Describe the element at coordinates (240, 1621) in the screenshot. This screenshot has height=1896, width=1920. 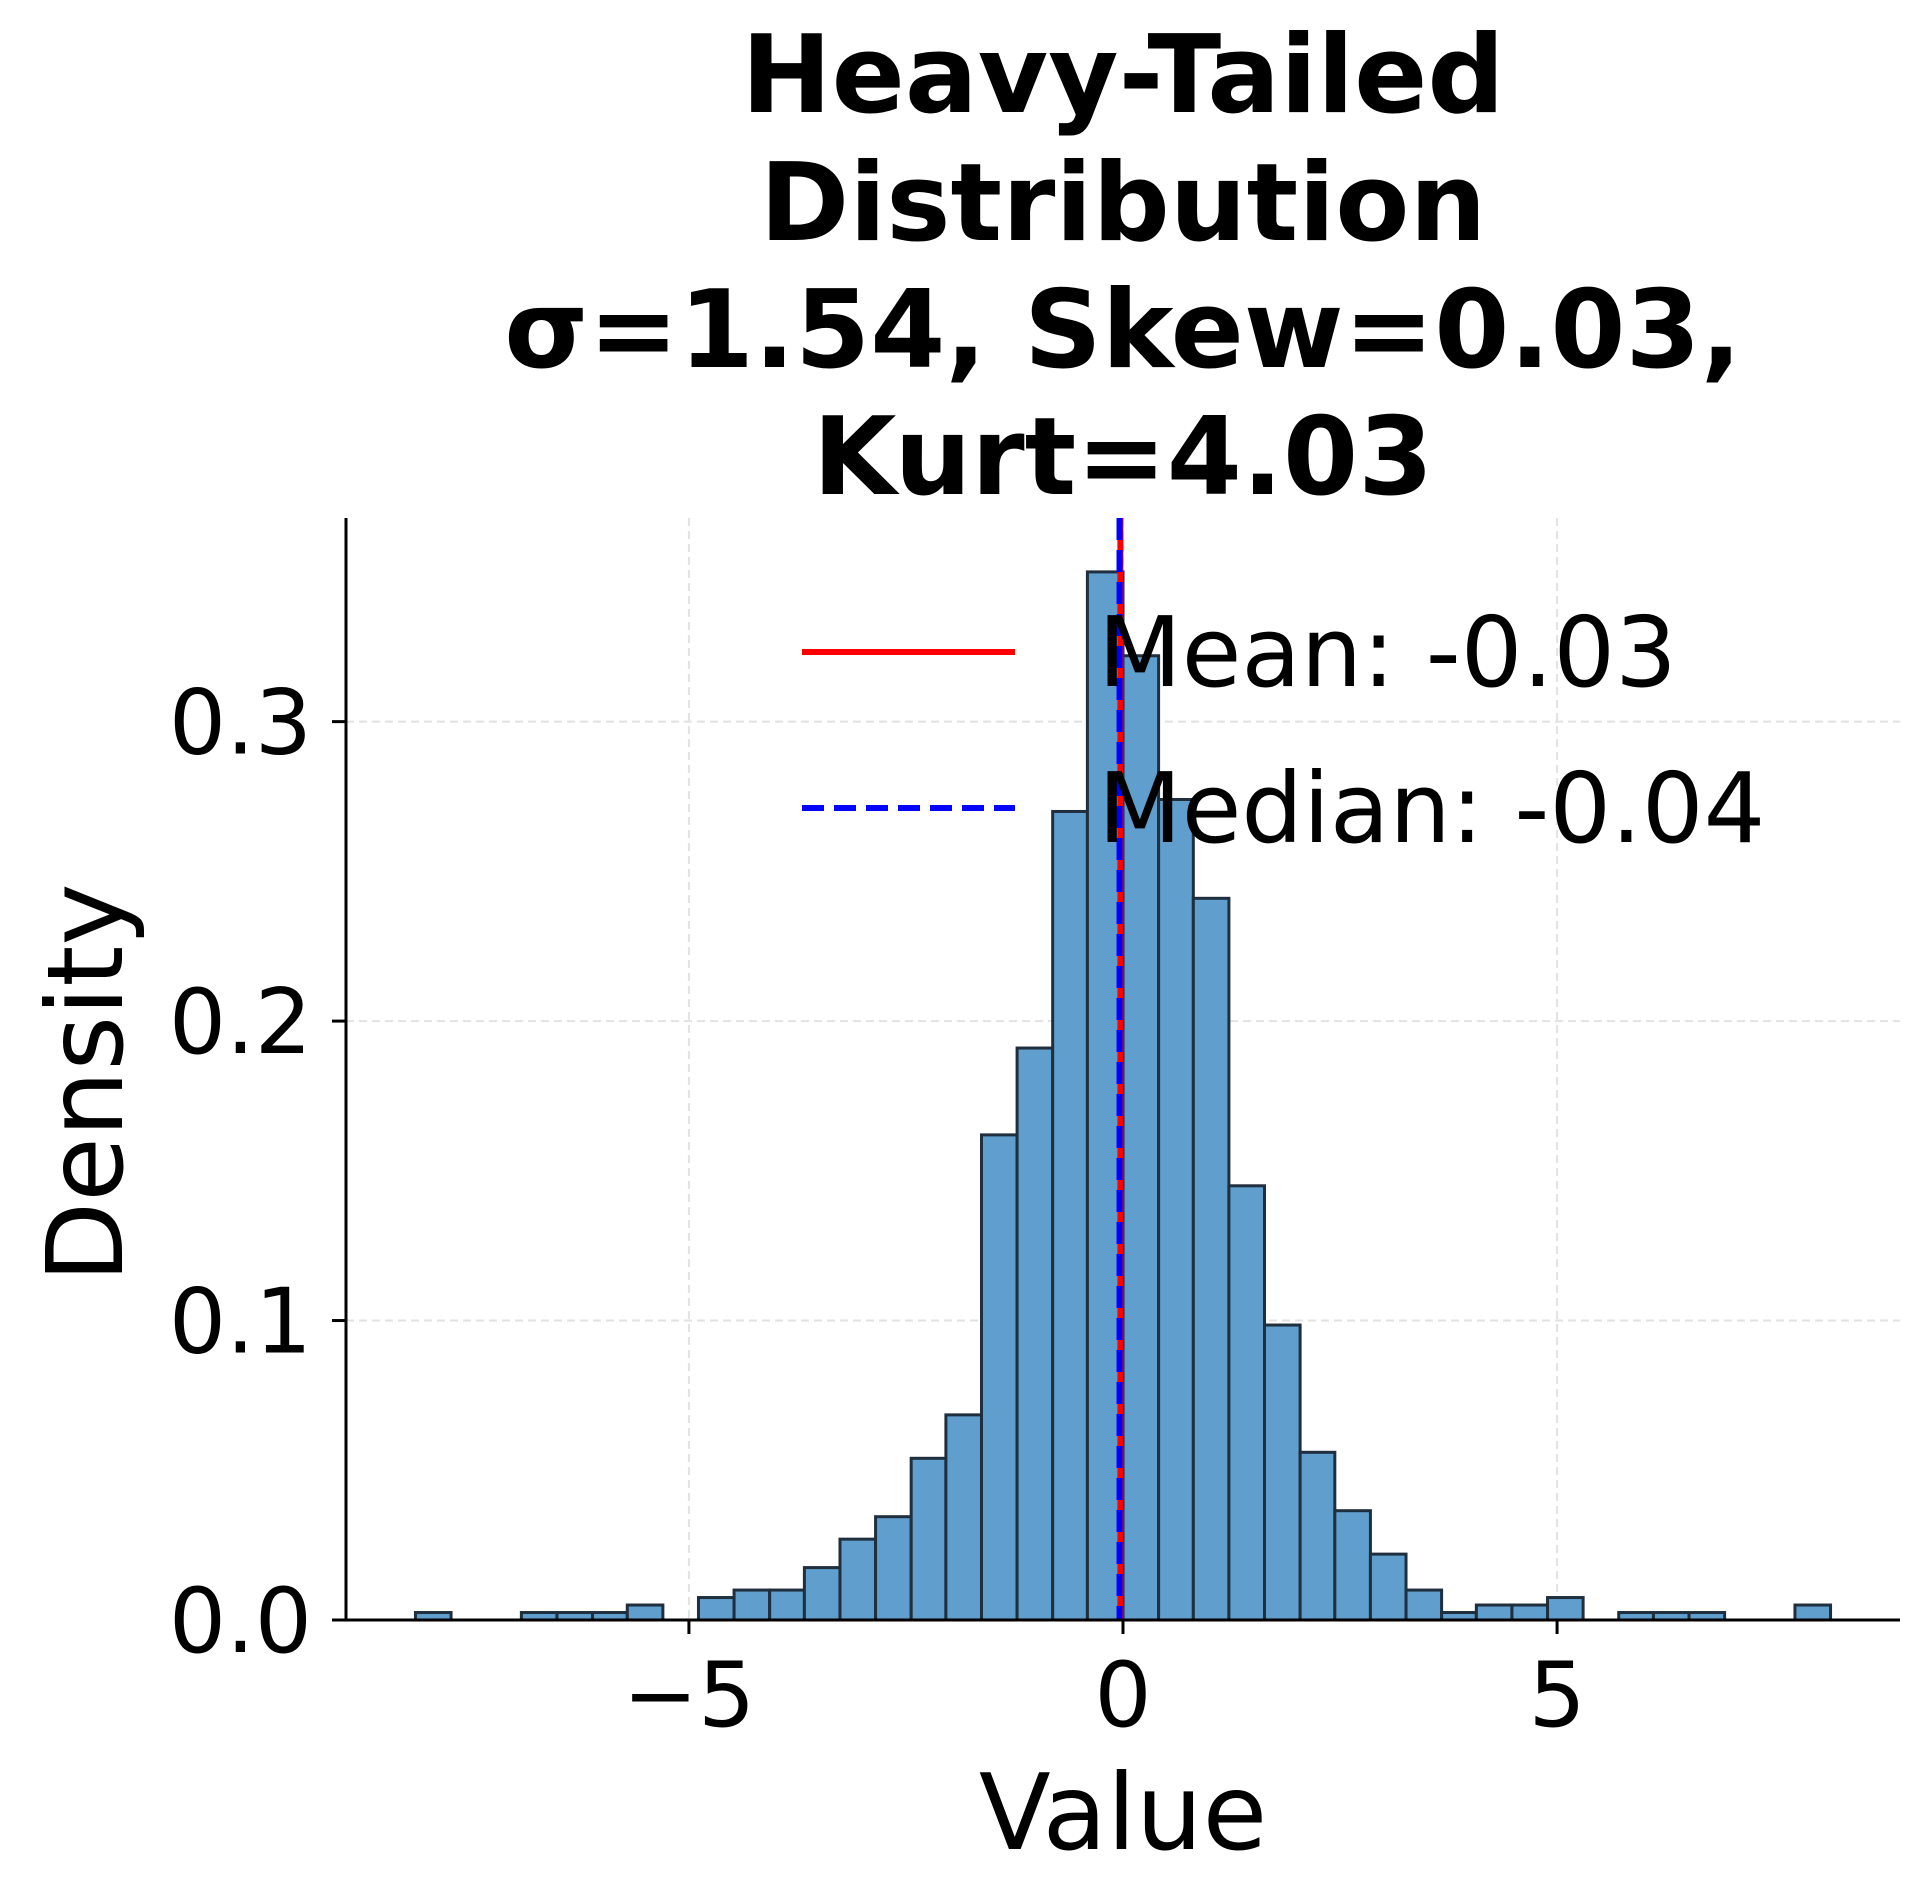
I see `y-tick-label-0: 0.0` at that location.